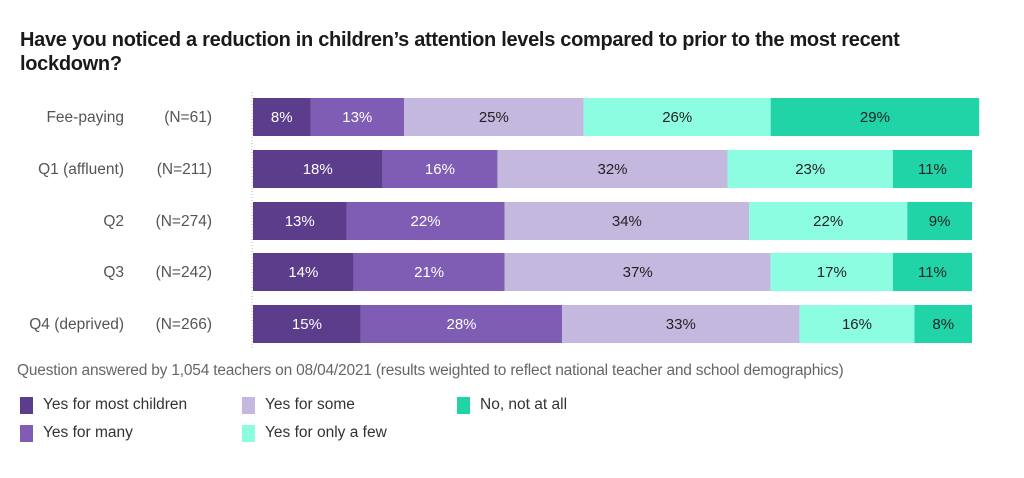 This screenshot has width=1024, height=478. What do you see at coordinates (188, 117) in the screenshot?
I see `sample-size-label: (N=61)` at bounding box center [188, 117].